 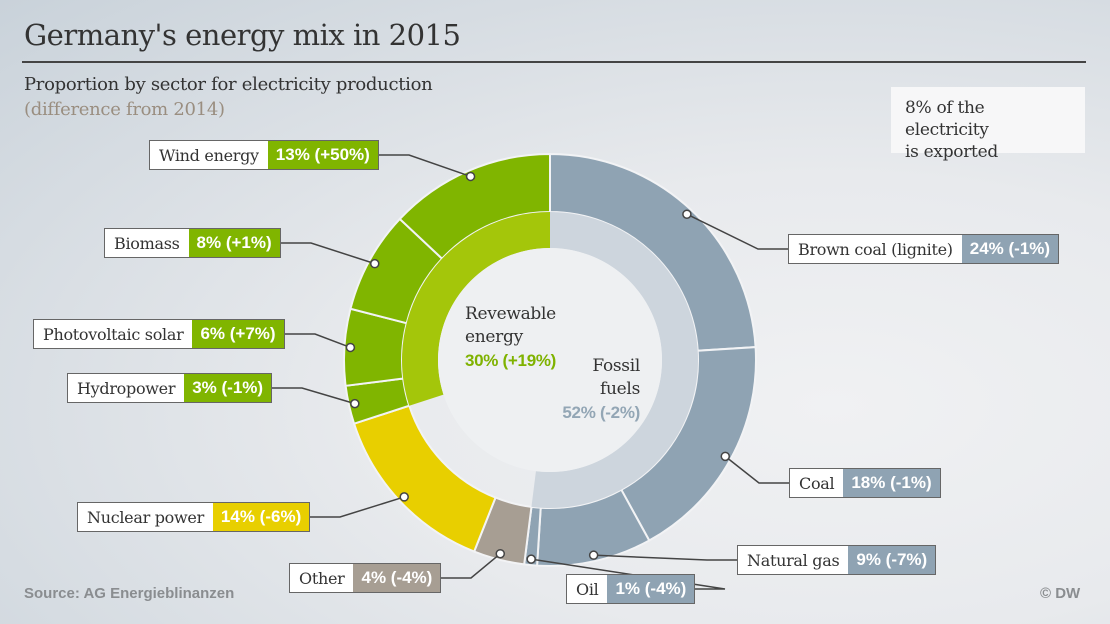 I want to click on group-ring-renewable, so click(x=475, y=309).